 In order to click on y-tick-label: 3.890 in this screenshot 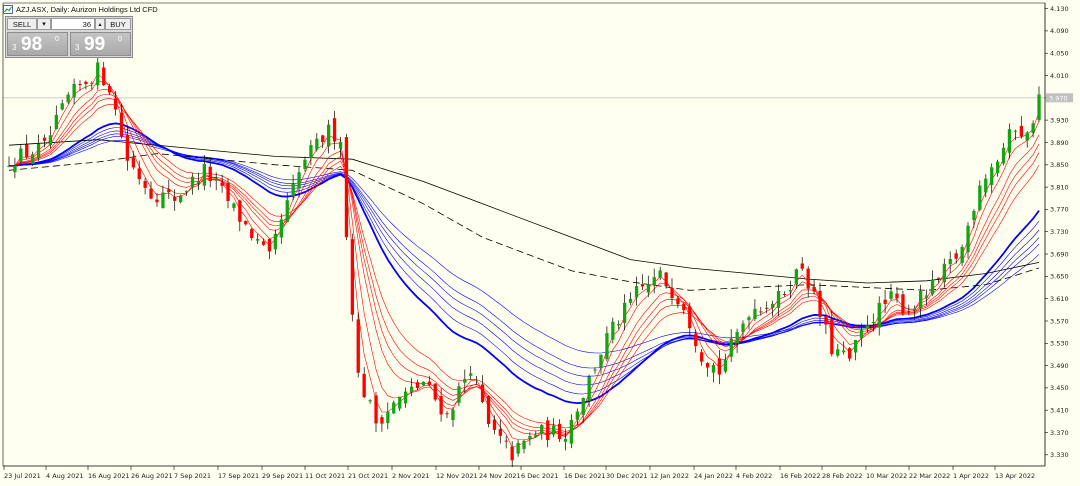, I will do `click(1059, 143)`.